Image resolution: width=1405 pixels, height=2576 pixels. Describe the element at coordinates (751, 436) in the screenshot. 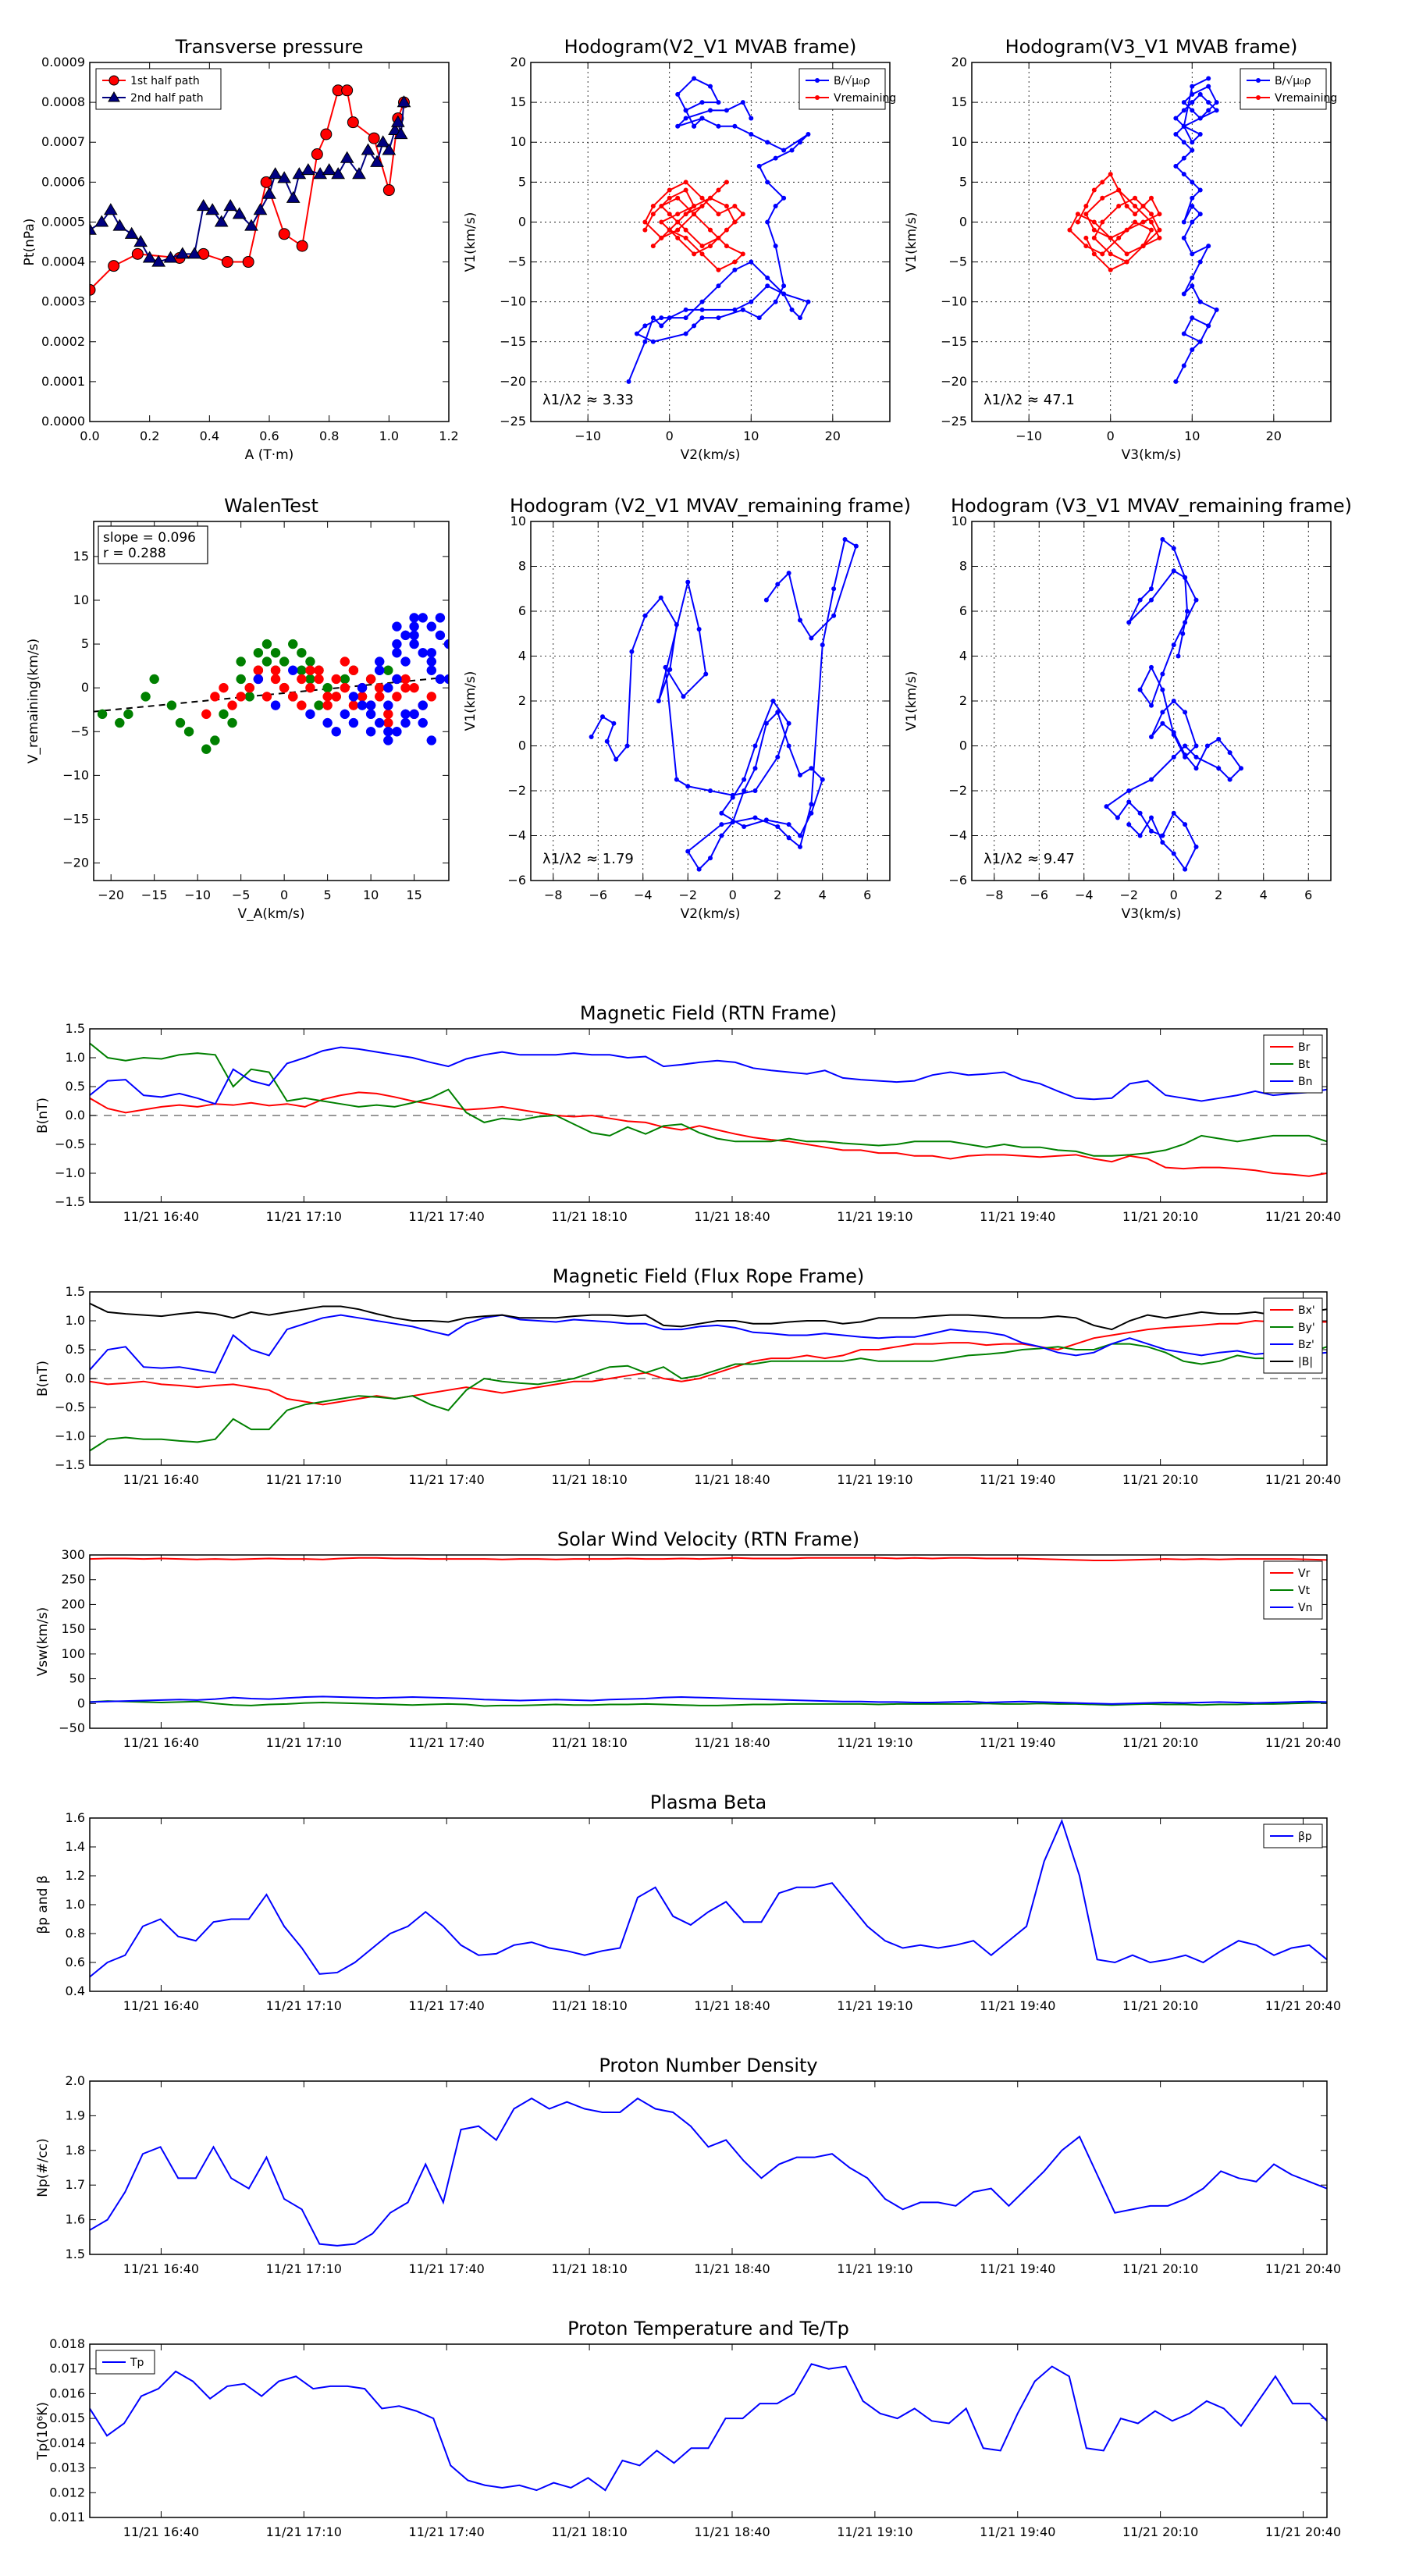

I see `x-tick-label: 10` at that location.